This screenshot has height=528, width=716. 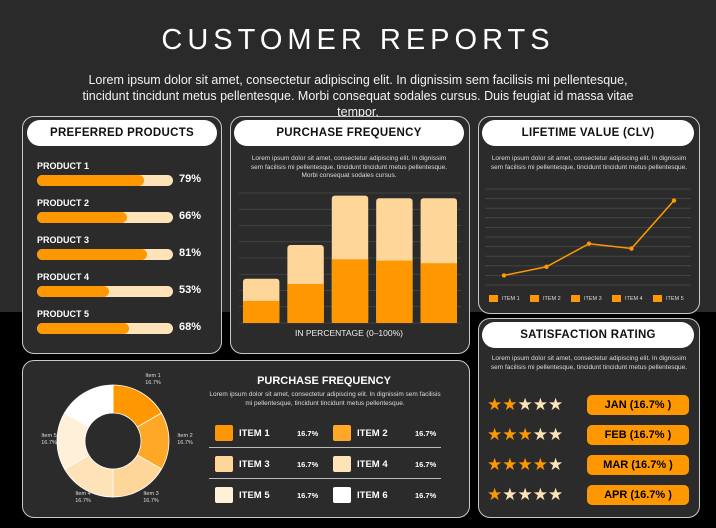 I want to click on donut-label: Item 2 16.7%, so click(x=185, y=440).